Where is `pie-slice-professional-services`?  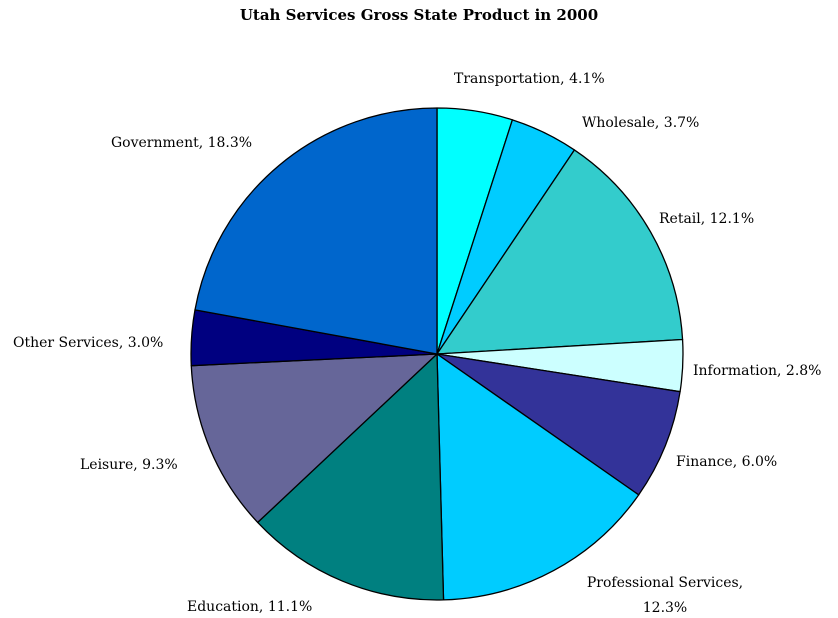
pie-slice-professional-services is located at coordinates (538, 477).